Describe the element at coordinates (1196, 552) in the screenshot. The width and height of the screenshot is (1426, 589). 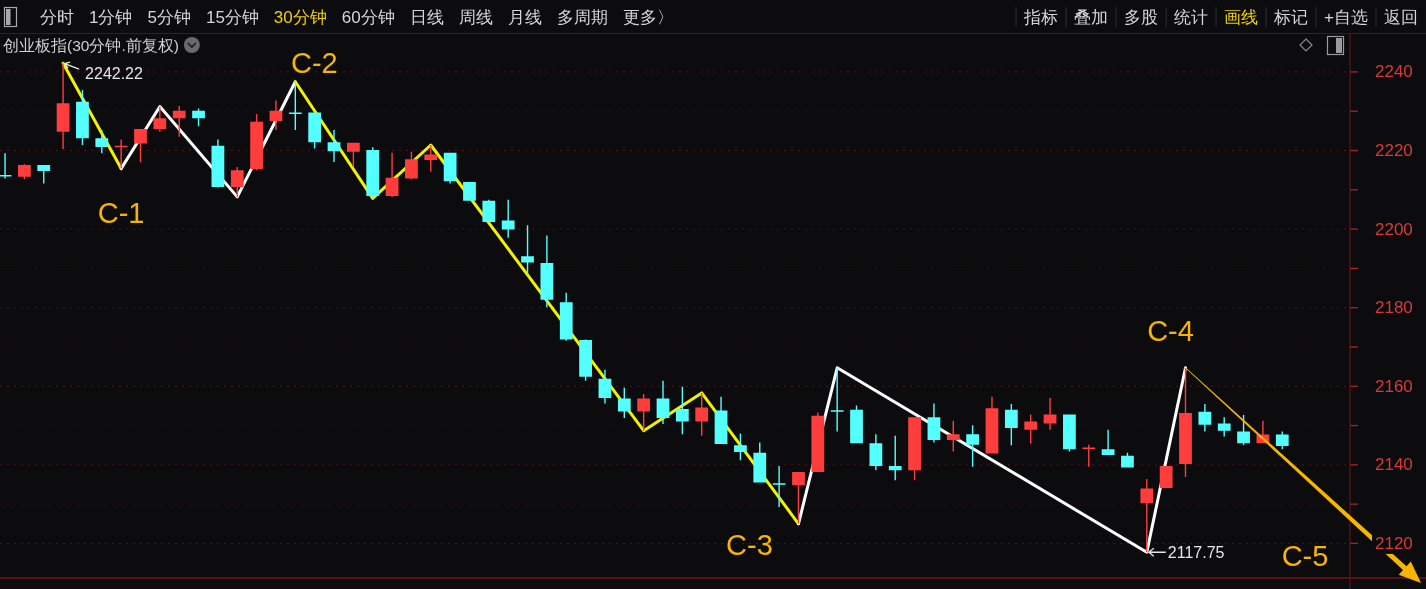
I see `annotation: 2117.75` at that location.